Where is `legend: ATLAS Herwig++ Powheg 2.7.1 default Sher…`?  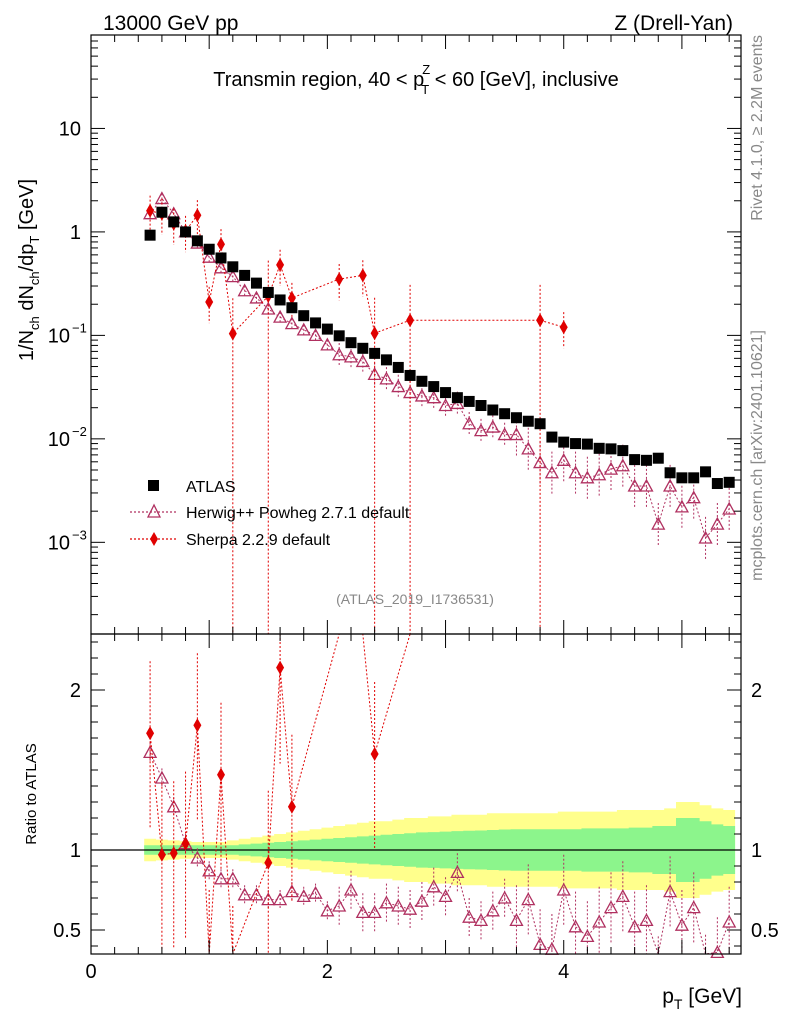 legend: ATLAS Herwig++ Powheg 2.7.1 default Sher… is located at coordinates (270, 514).